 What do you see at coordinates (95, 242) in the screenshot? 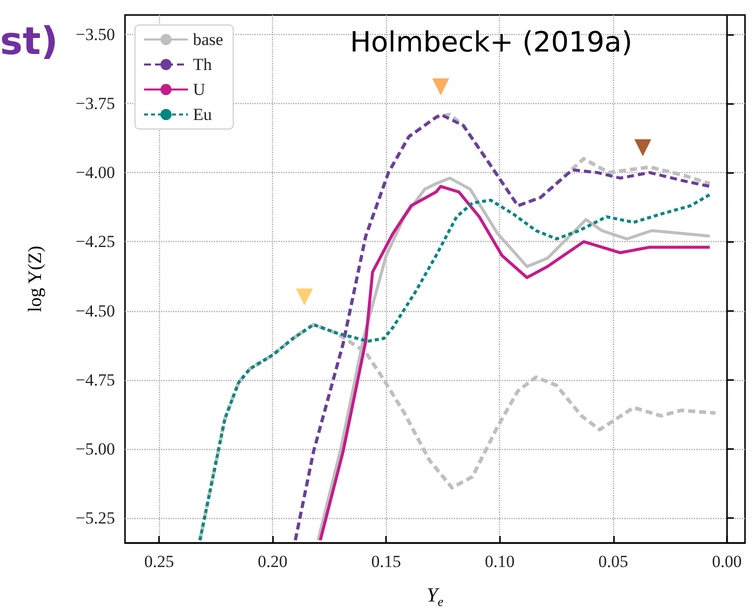
I see `y-tick-label: −4.25` at bounding box center [95, 242].